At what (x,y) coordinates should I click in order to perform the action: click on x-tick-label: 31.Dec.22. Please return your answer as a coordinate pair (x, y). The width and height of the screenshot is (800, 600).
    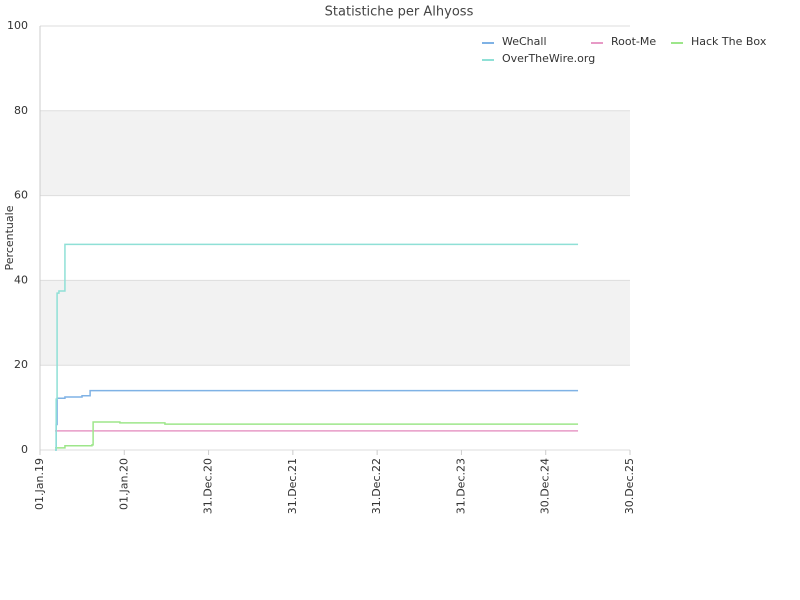
    Looking at the image, I should click on (376, 486).